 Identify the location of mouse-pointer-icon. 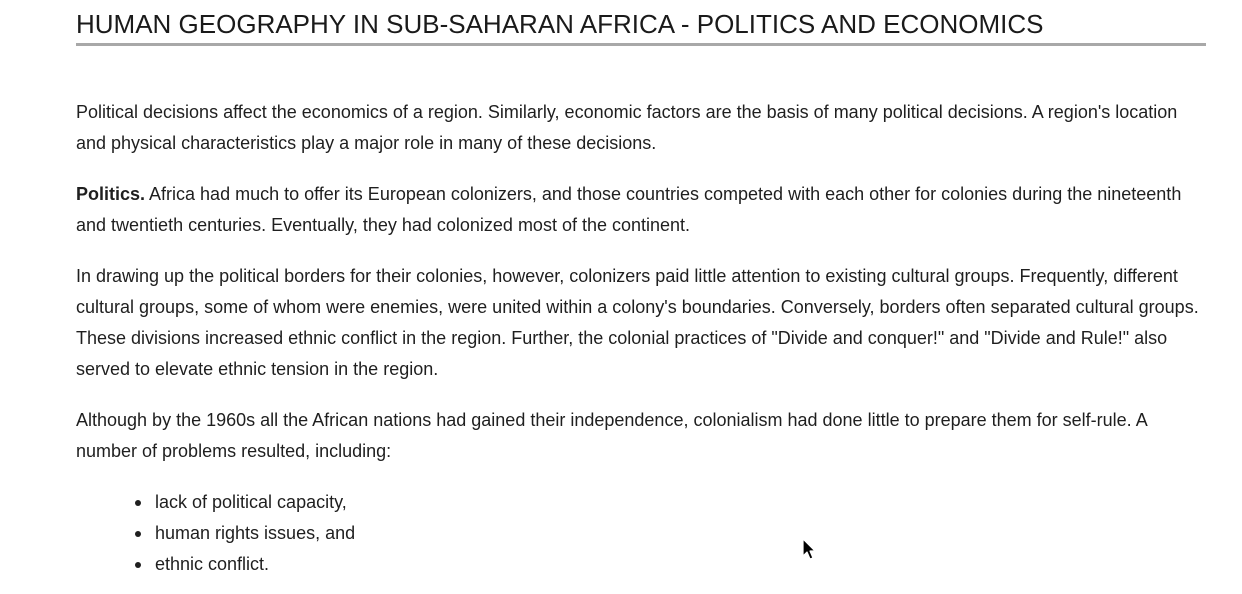
(809, 549).